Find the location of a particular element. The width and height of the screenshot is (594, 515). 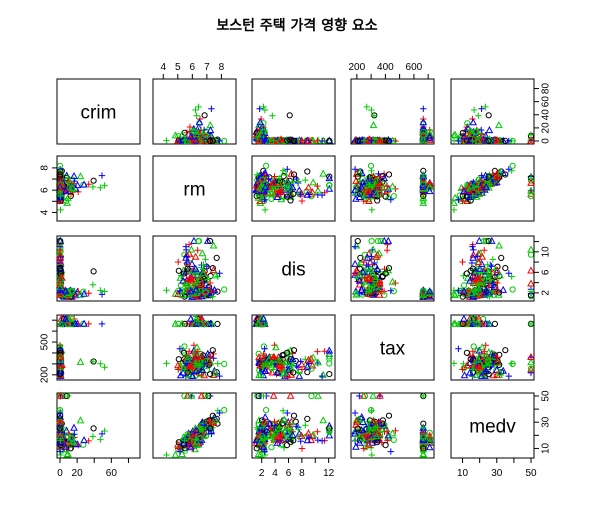

tick-label: 500 is located at coordinates (45, 341).